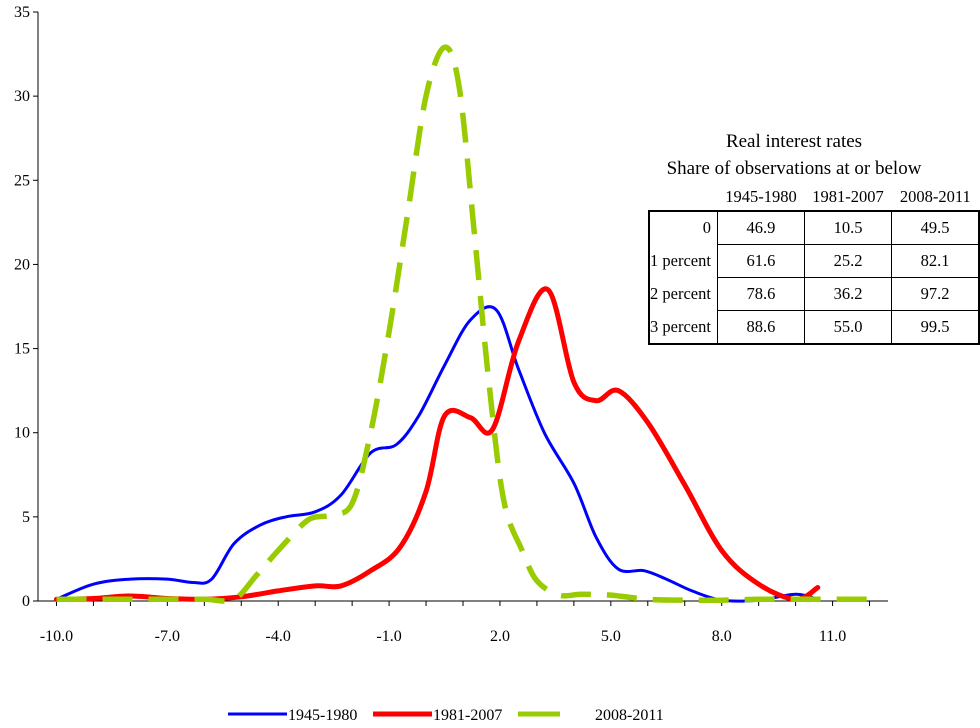 This screenshot has height=728, width=980. Describe the element at coordinates (22, 264) in the screenshot. I see `y-tick-label: 20` at that location.